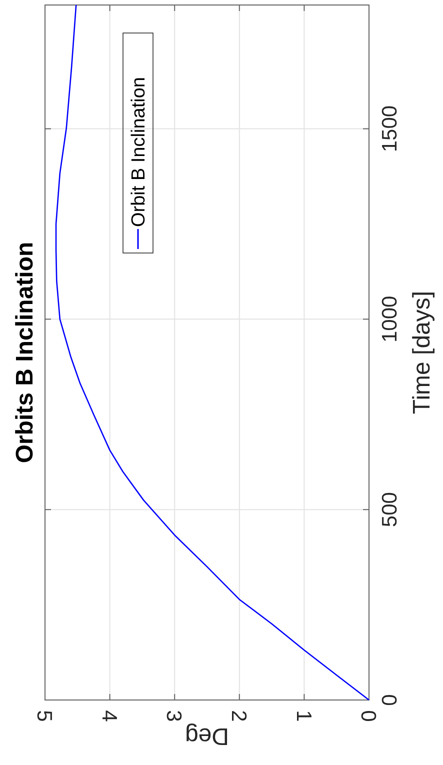 The image size is (443, 765). I want to click on text: Orbits B Inclination, so click(24, 353).